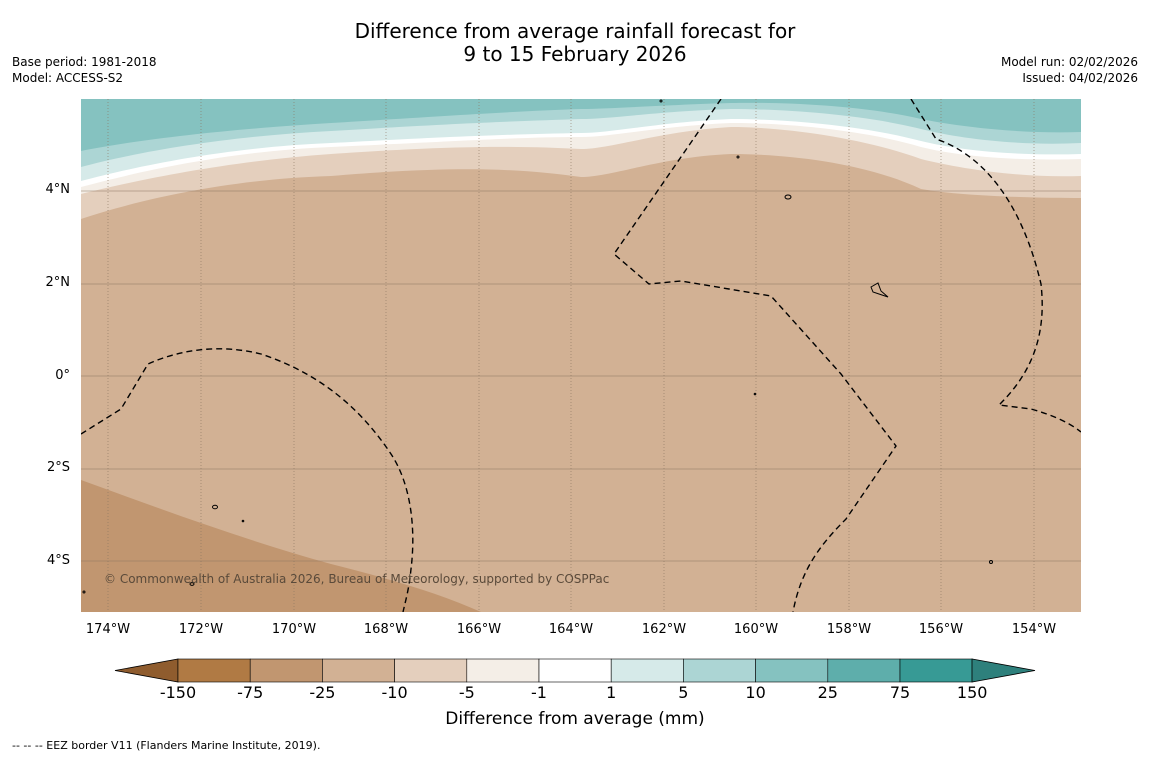  What do you see at coordinates (322, 692) in the screenshot?
I see `colorbar-tick-2: -25` at bounding box center [322, 692].